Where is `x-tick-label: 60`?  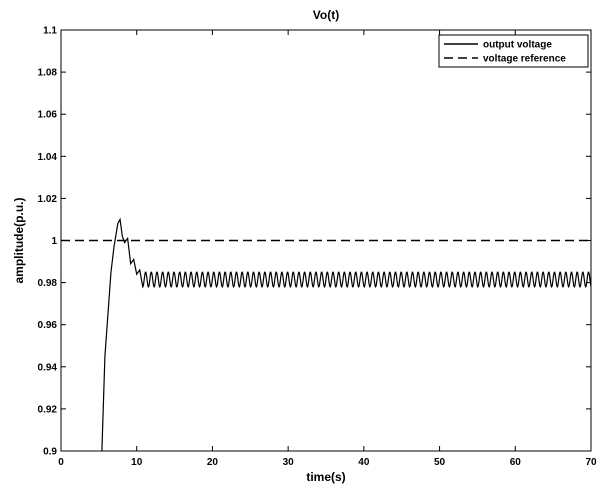 x-tick-label: 60 is located at coordinates (516, 462).